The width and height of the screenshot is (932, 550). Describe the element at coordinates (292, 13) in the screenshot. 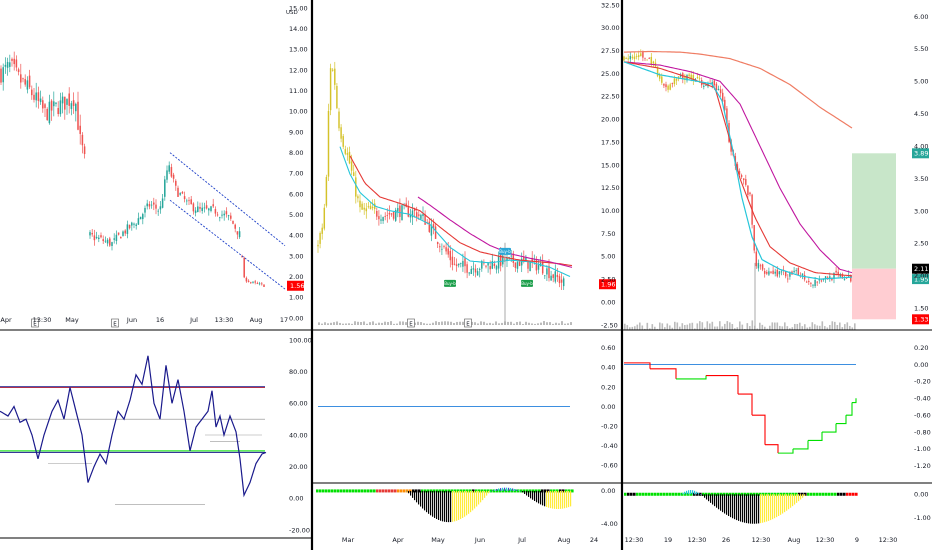

I see `left-currency-label: USD` at that location.